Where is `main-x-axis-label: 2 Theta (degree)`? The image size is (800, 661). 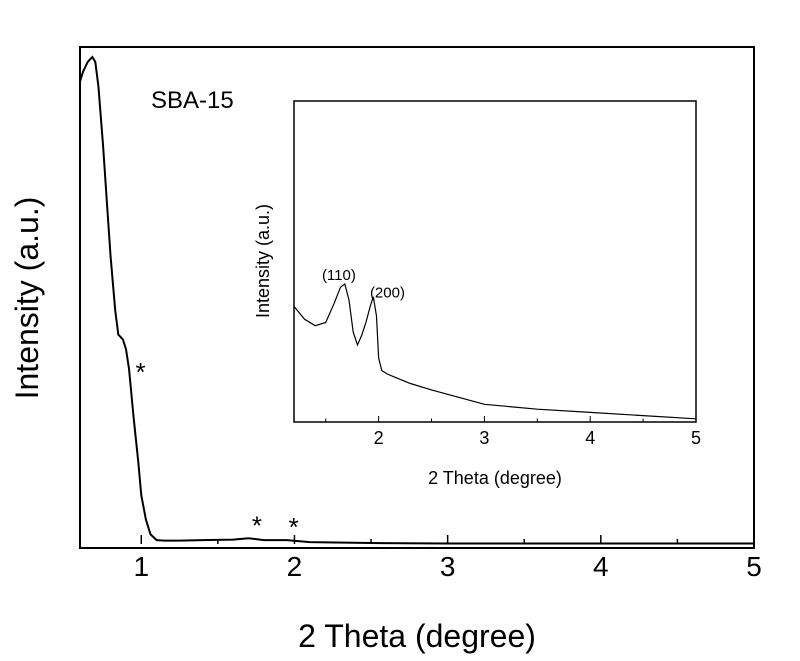
main-x-axis-label: 2 Theta (degree) is located at coordinates (417, 636).